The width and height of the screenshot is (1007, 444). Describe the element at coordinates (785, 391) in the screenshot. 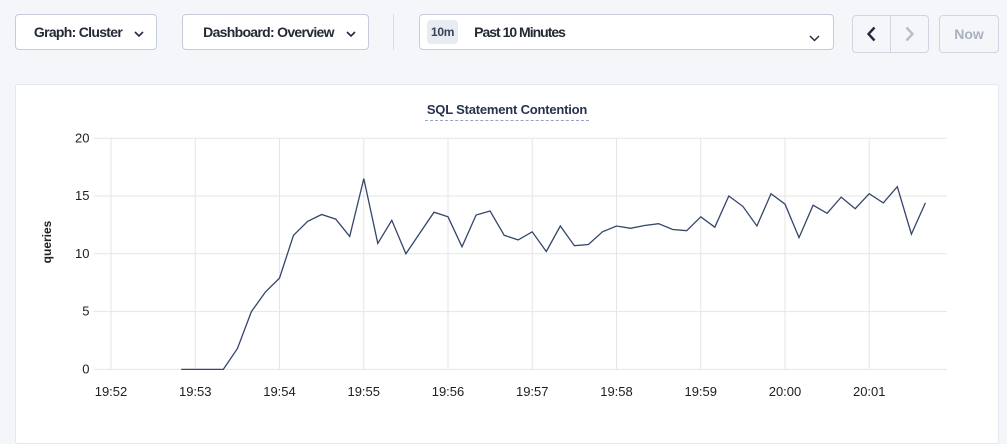

I see `svg-text: 20:00` at that location.